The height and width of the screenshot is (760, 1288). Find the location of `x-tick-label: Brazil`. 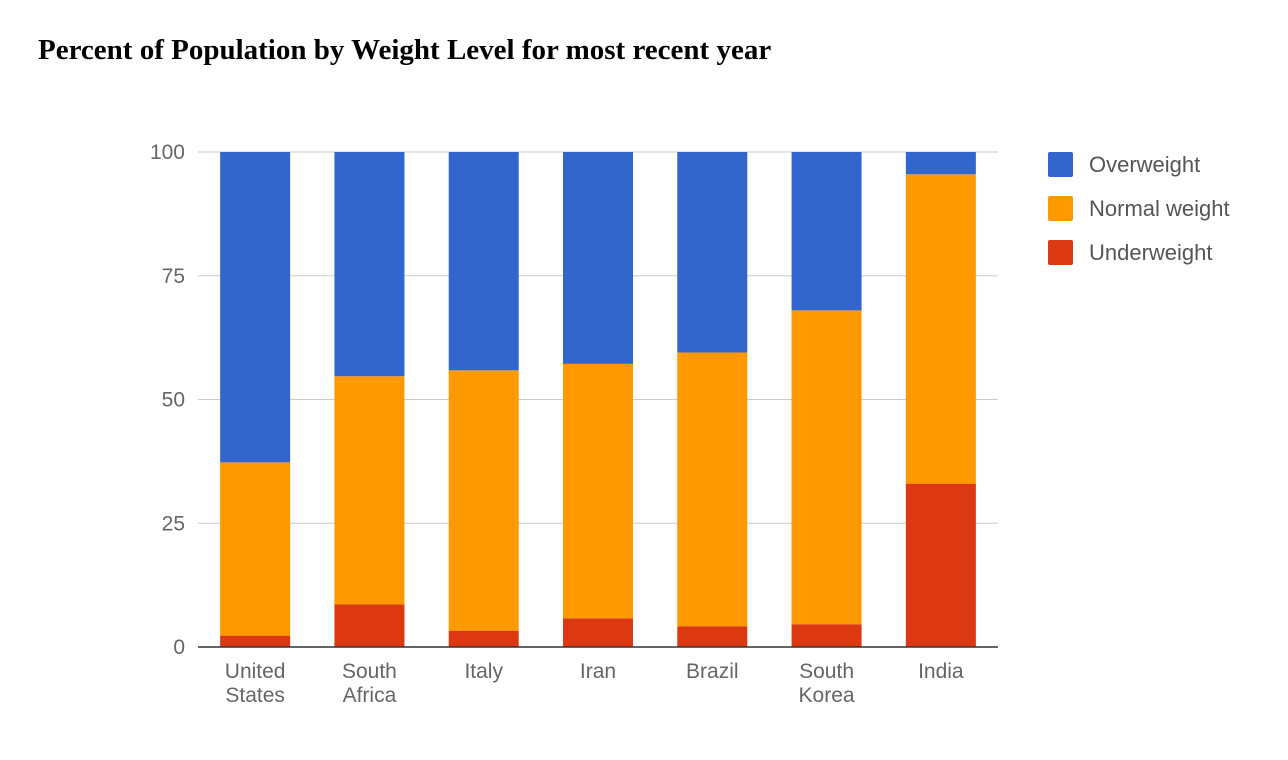

x-tick-label: Brazil is located at coordinates (712, 671).